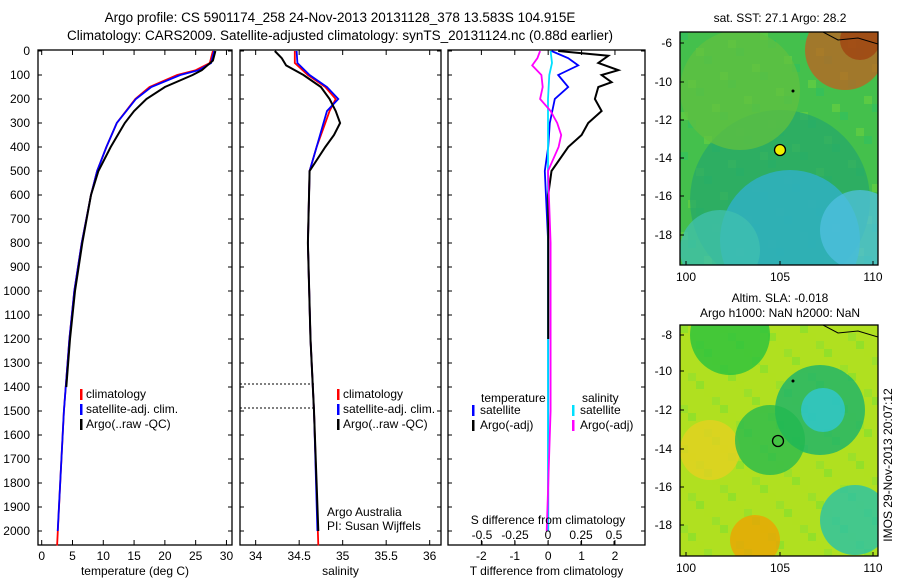 The image size is (900, 580). What do you see at coordinates (343, 556) in the screenshot?
I see `x-tick-label: 35` at bounding box center [343, 556].